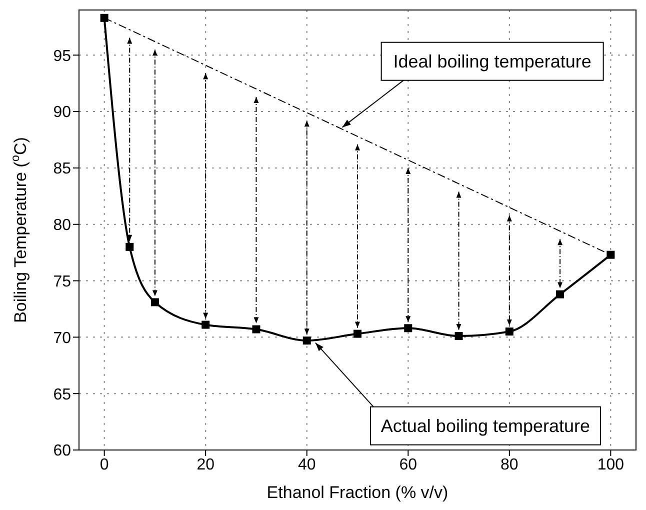 The height and width of the screenshot is (510, 646). Describe the element at coordinates (62, 225) in the screenshot. I see `y-tick-label: 80` at that location.